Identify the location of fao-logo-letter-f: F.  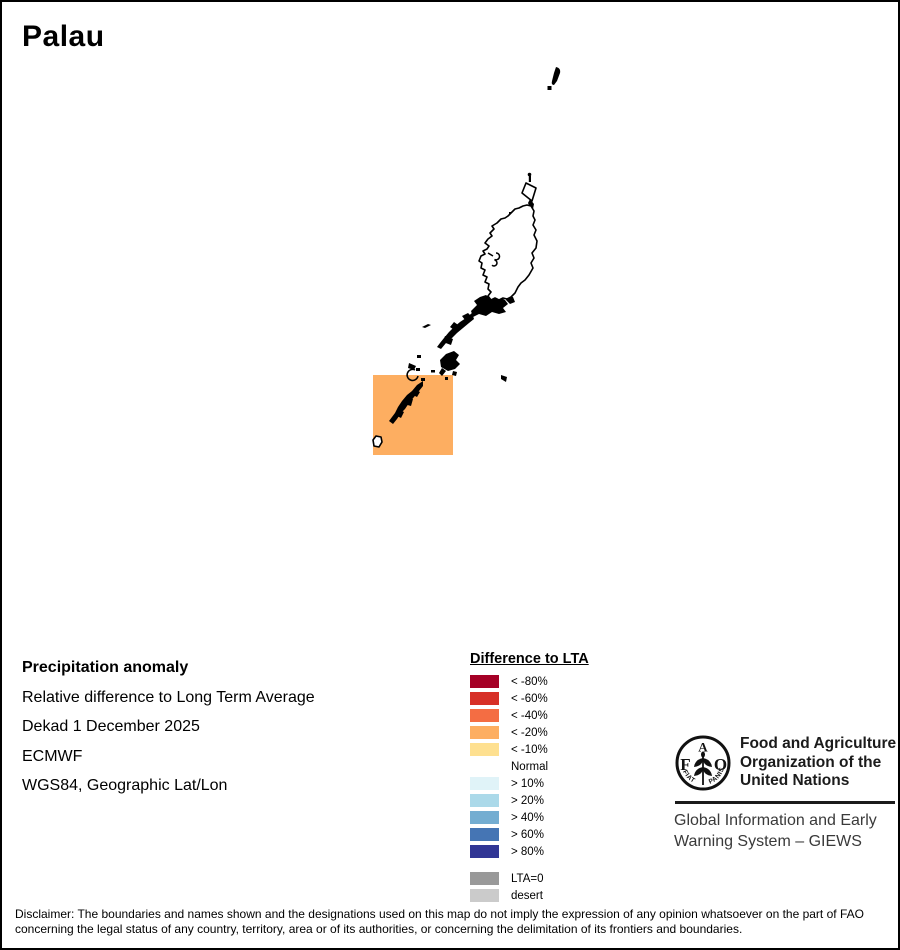
(685, 764).